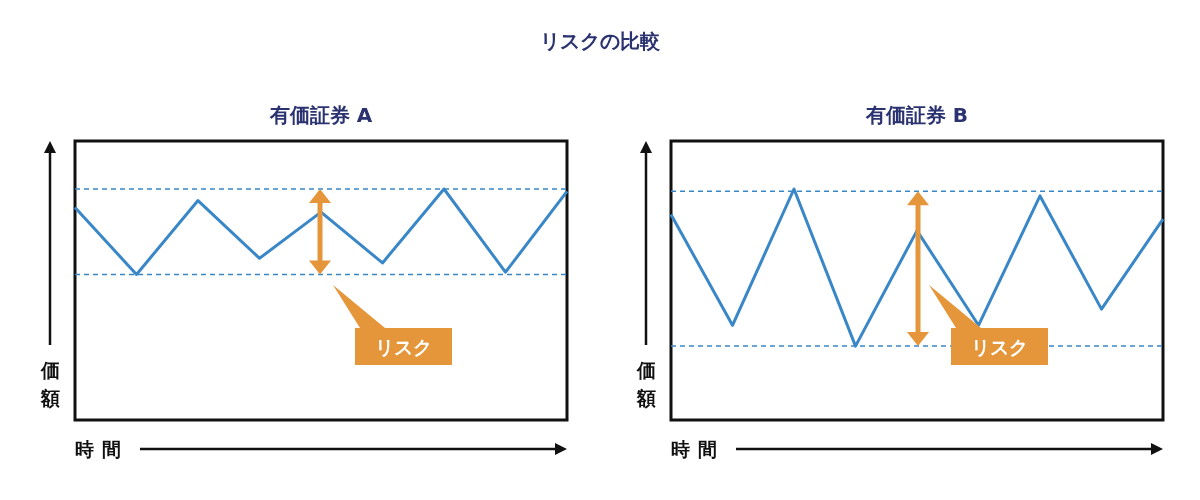 Image resolution: width=1200 pixels, height=500 pixels. I want to click on chart-title: 有価証券 A, so click(320, 115).